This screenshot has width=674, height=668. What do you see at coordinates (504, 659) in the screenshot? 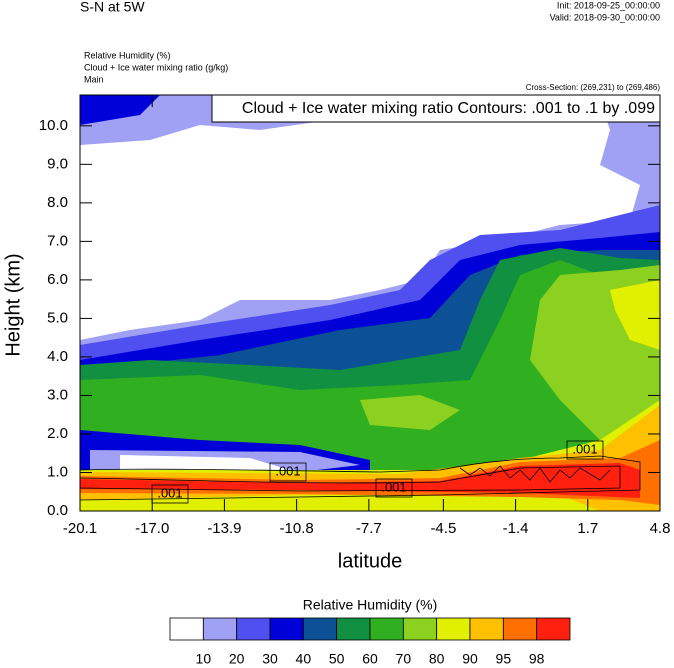
I see `colorbar-label: 95` at bounding box center [504, 659].